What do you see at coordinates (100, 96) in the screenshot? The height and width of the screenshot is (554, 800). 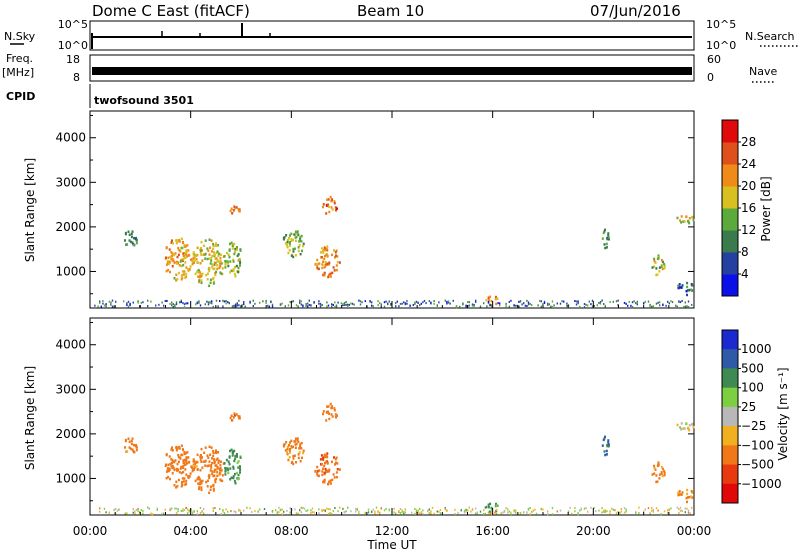 I see `cpid-panel: CPID twofsound 3501` at bounding box center [100, 96].